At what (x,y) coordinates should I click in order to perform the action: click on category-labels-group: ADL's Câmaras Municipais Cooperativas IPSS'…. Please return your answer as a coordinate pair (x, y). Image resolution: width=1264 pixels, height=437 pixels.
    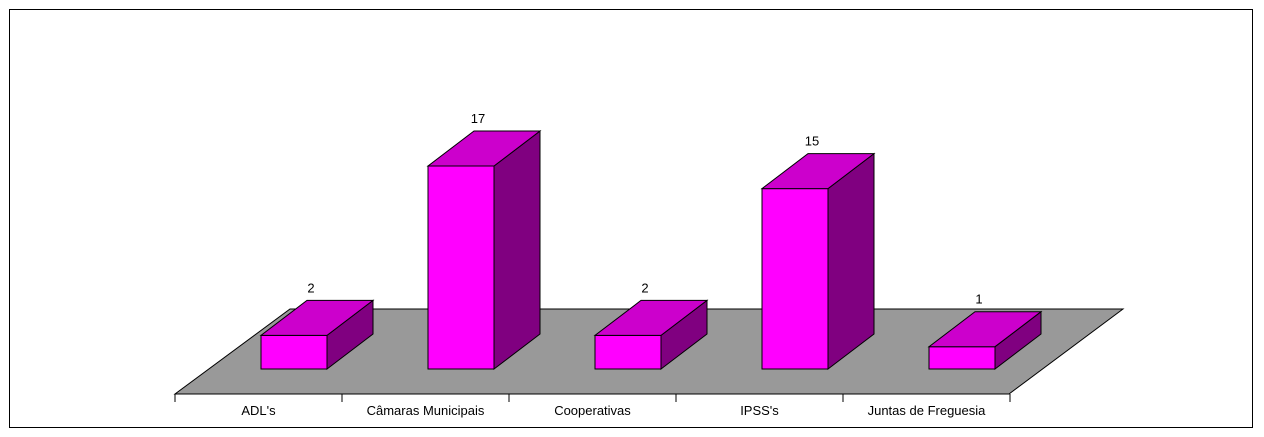
    Looking at the image, I should click on (613, 410).